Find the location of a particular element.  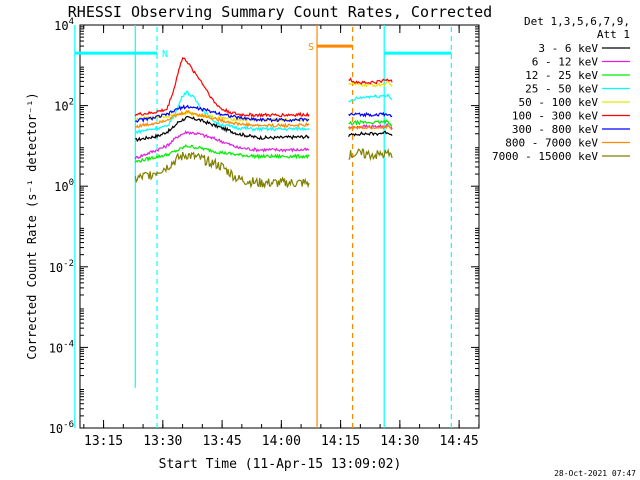

legend-label: 300 - 800 keV is located at coordinates (555, 129).